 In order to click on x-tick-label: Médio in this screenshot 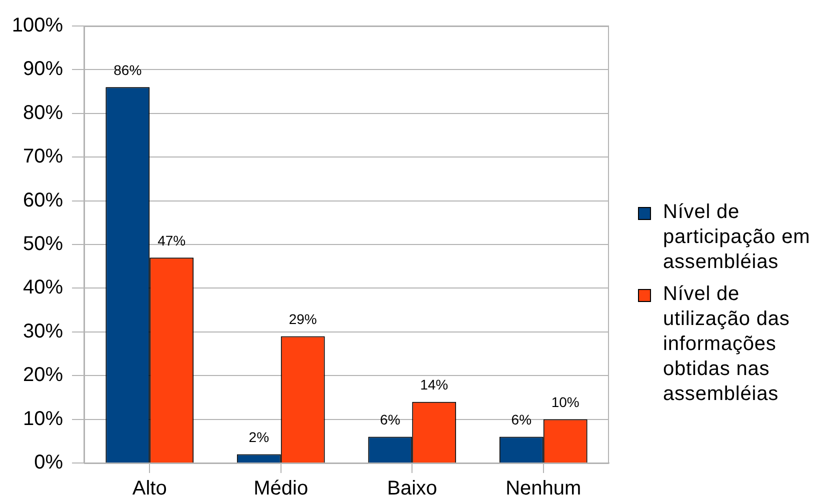, I will do `click(281, 489)`.